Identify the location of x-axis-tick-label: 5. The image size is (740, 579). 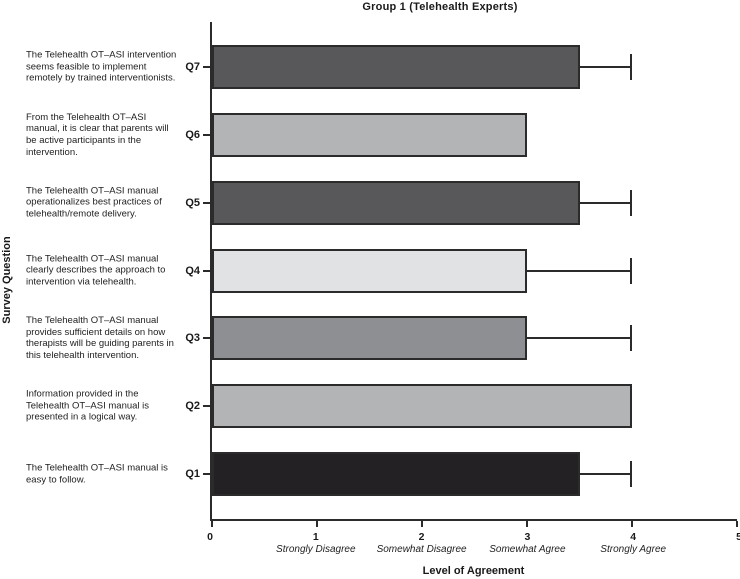
(738, 537).